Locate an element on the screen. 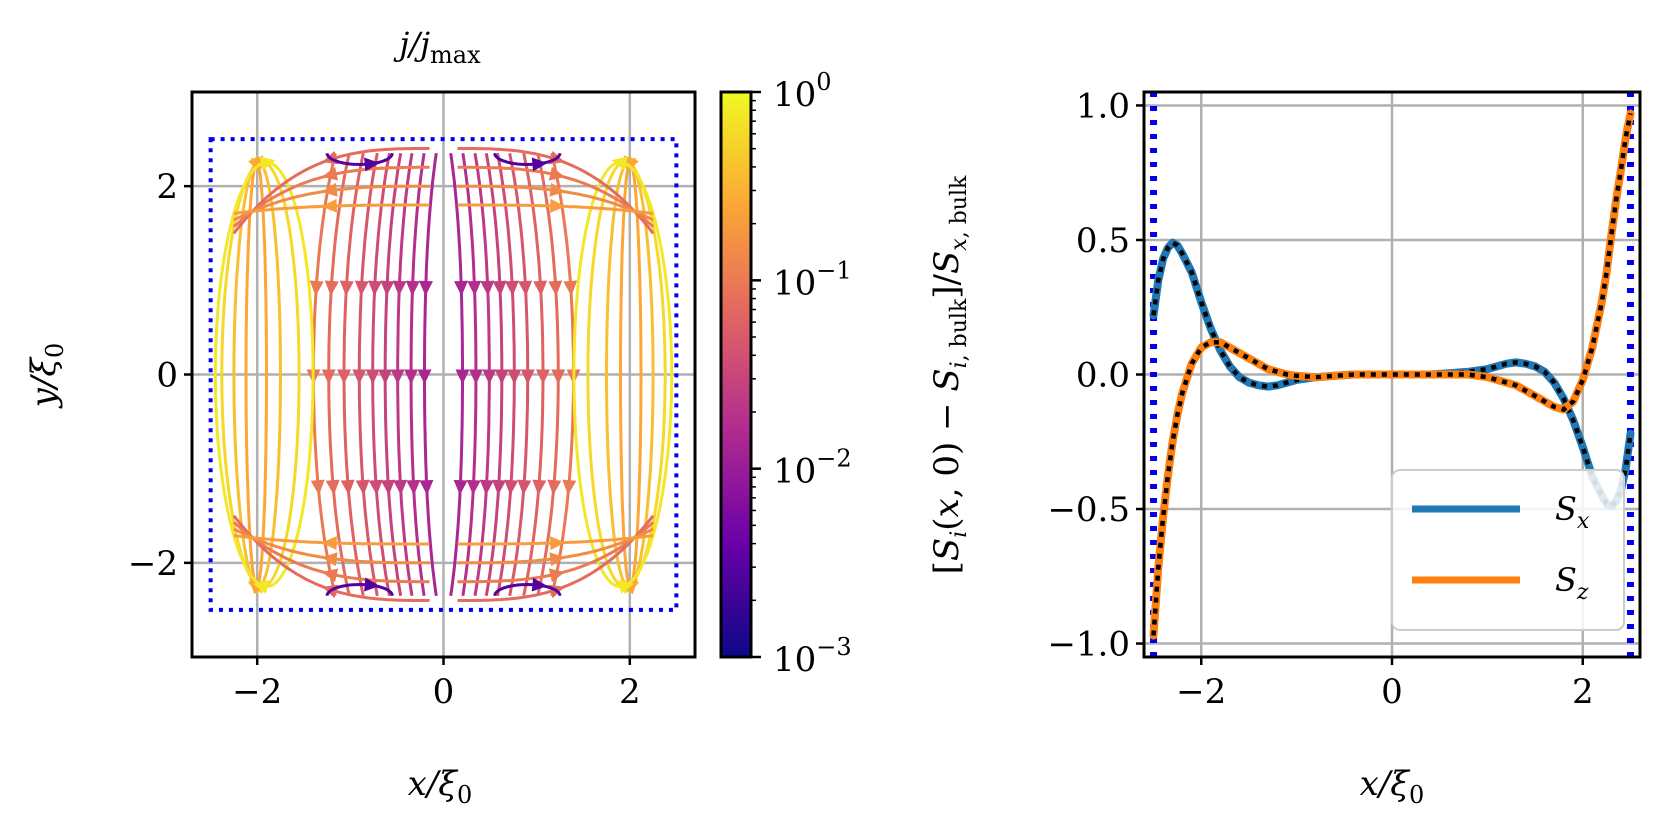  legend-label-sx: Sx is located at coordinates (1572, 512).